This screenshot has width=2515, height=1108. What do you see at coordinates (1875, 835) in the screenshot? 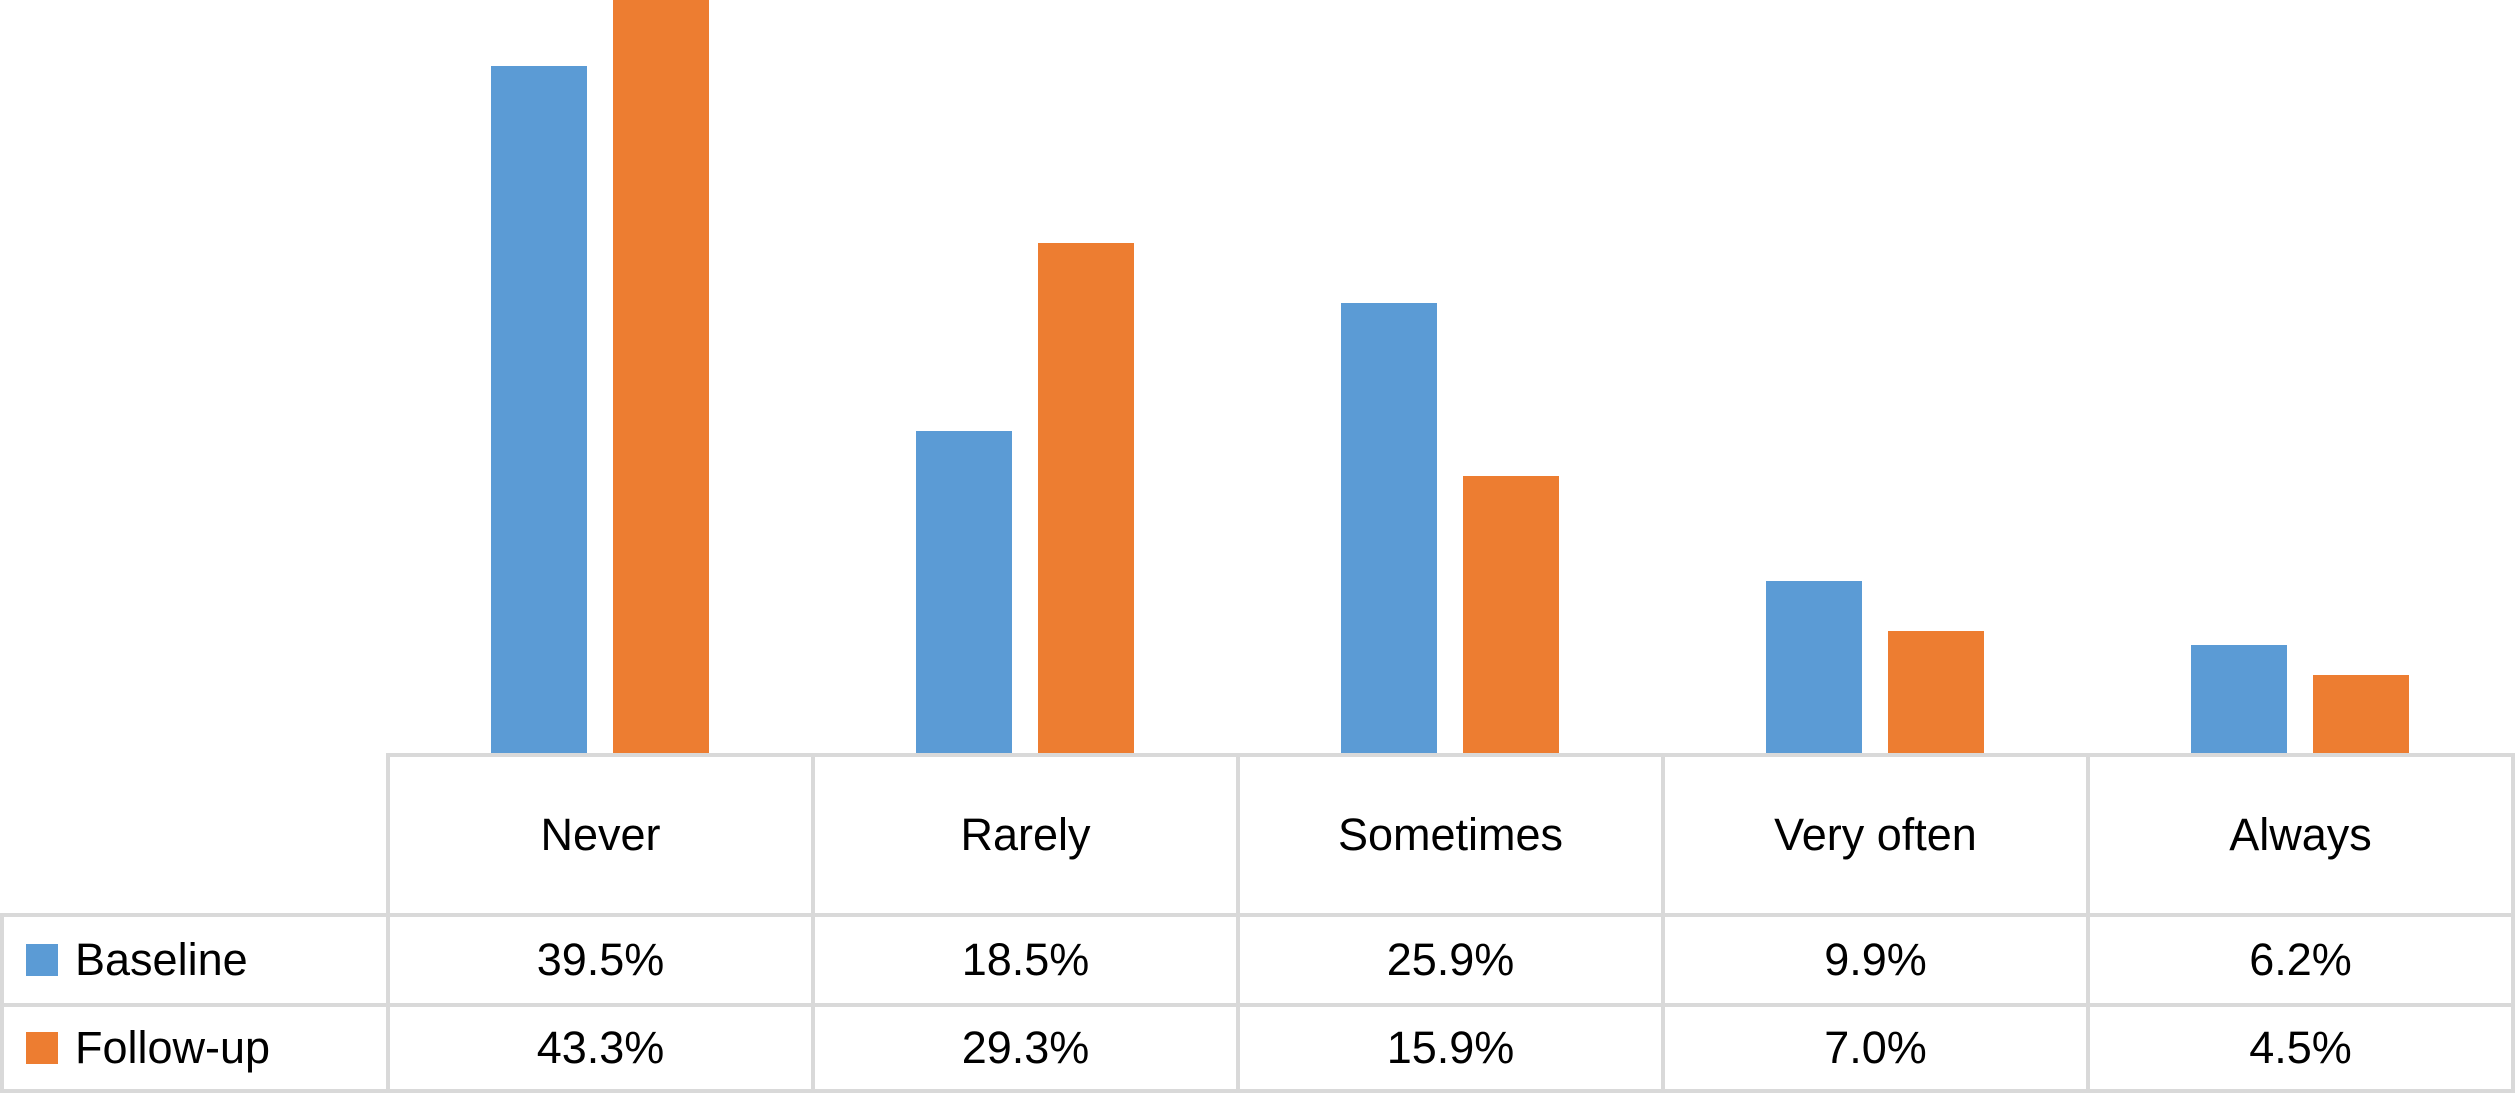
I see `category-header-very-often: Very often` at bounding box center [1875, 835].